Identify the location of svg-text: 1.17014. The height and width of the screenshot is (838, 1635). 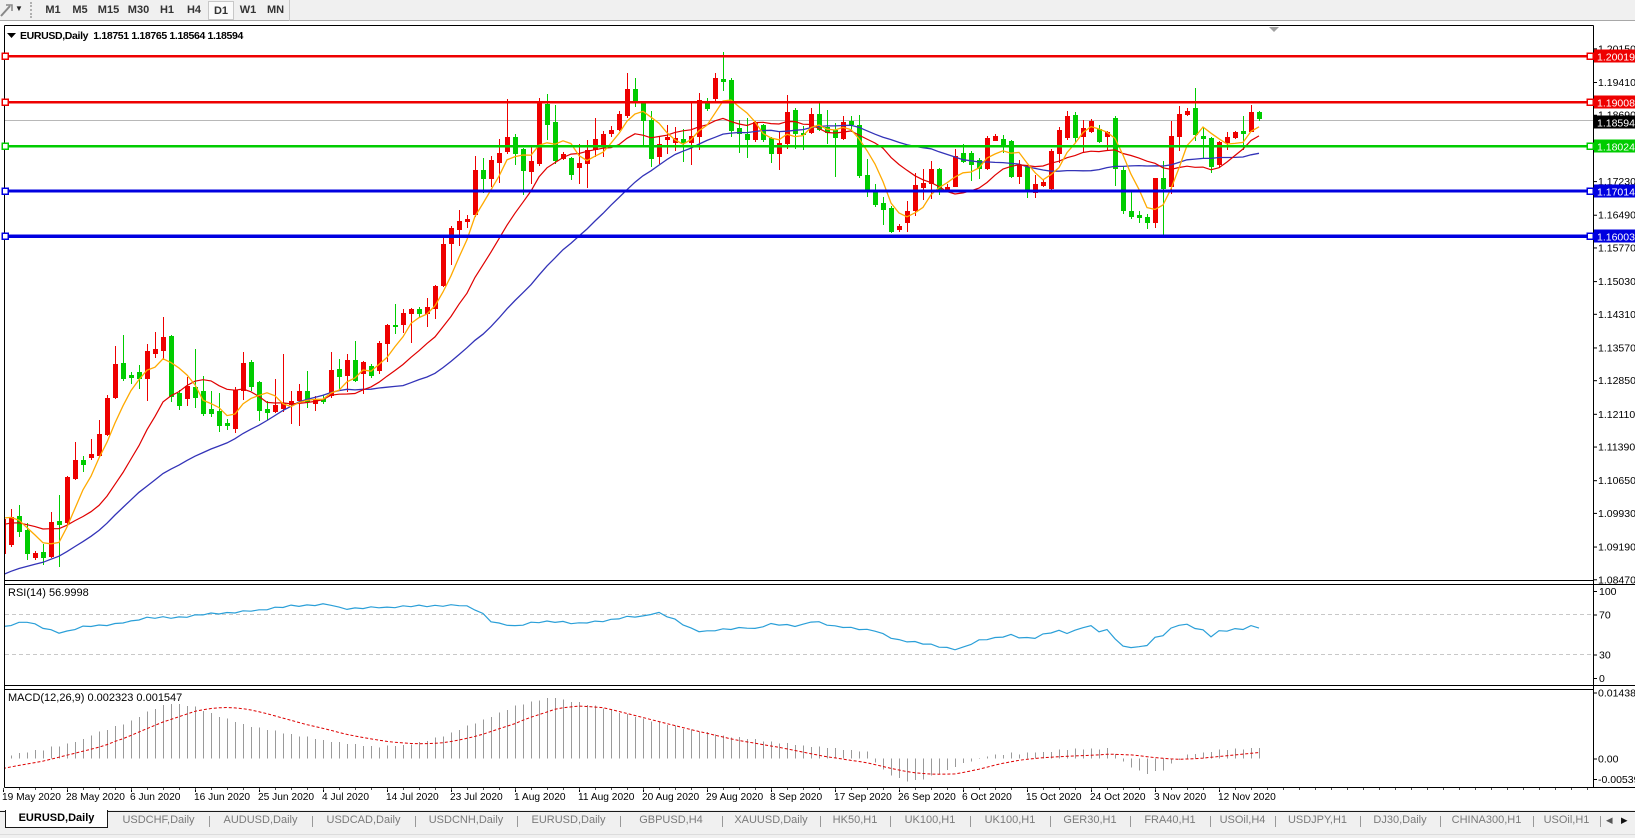
(1616, 193).